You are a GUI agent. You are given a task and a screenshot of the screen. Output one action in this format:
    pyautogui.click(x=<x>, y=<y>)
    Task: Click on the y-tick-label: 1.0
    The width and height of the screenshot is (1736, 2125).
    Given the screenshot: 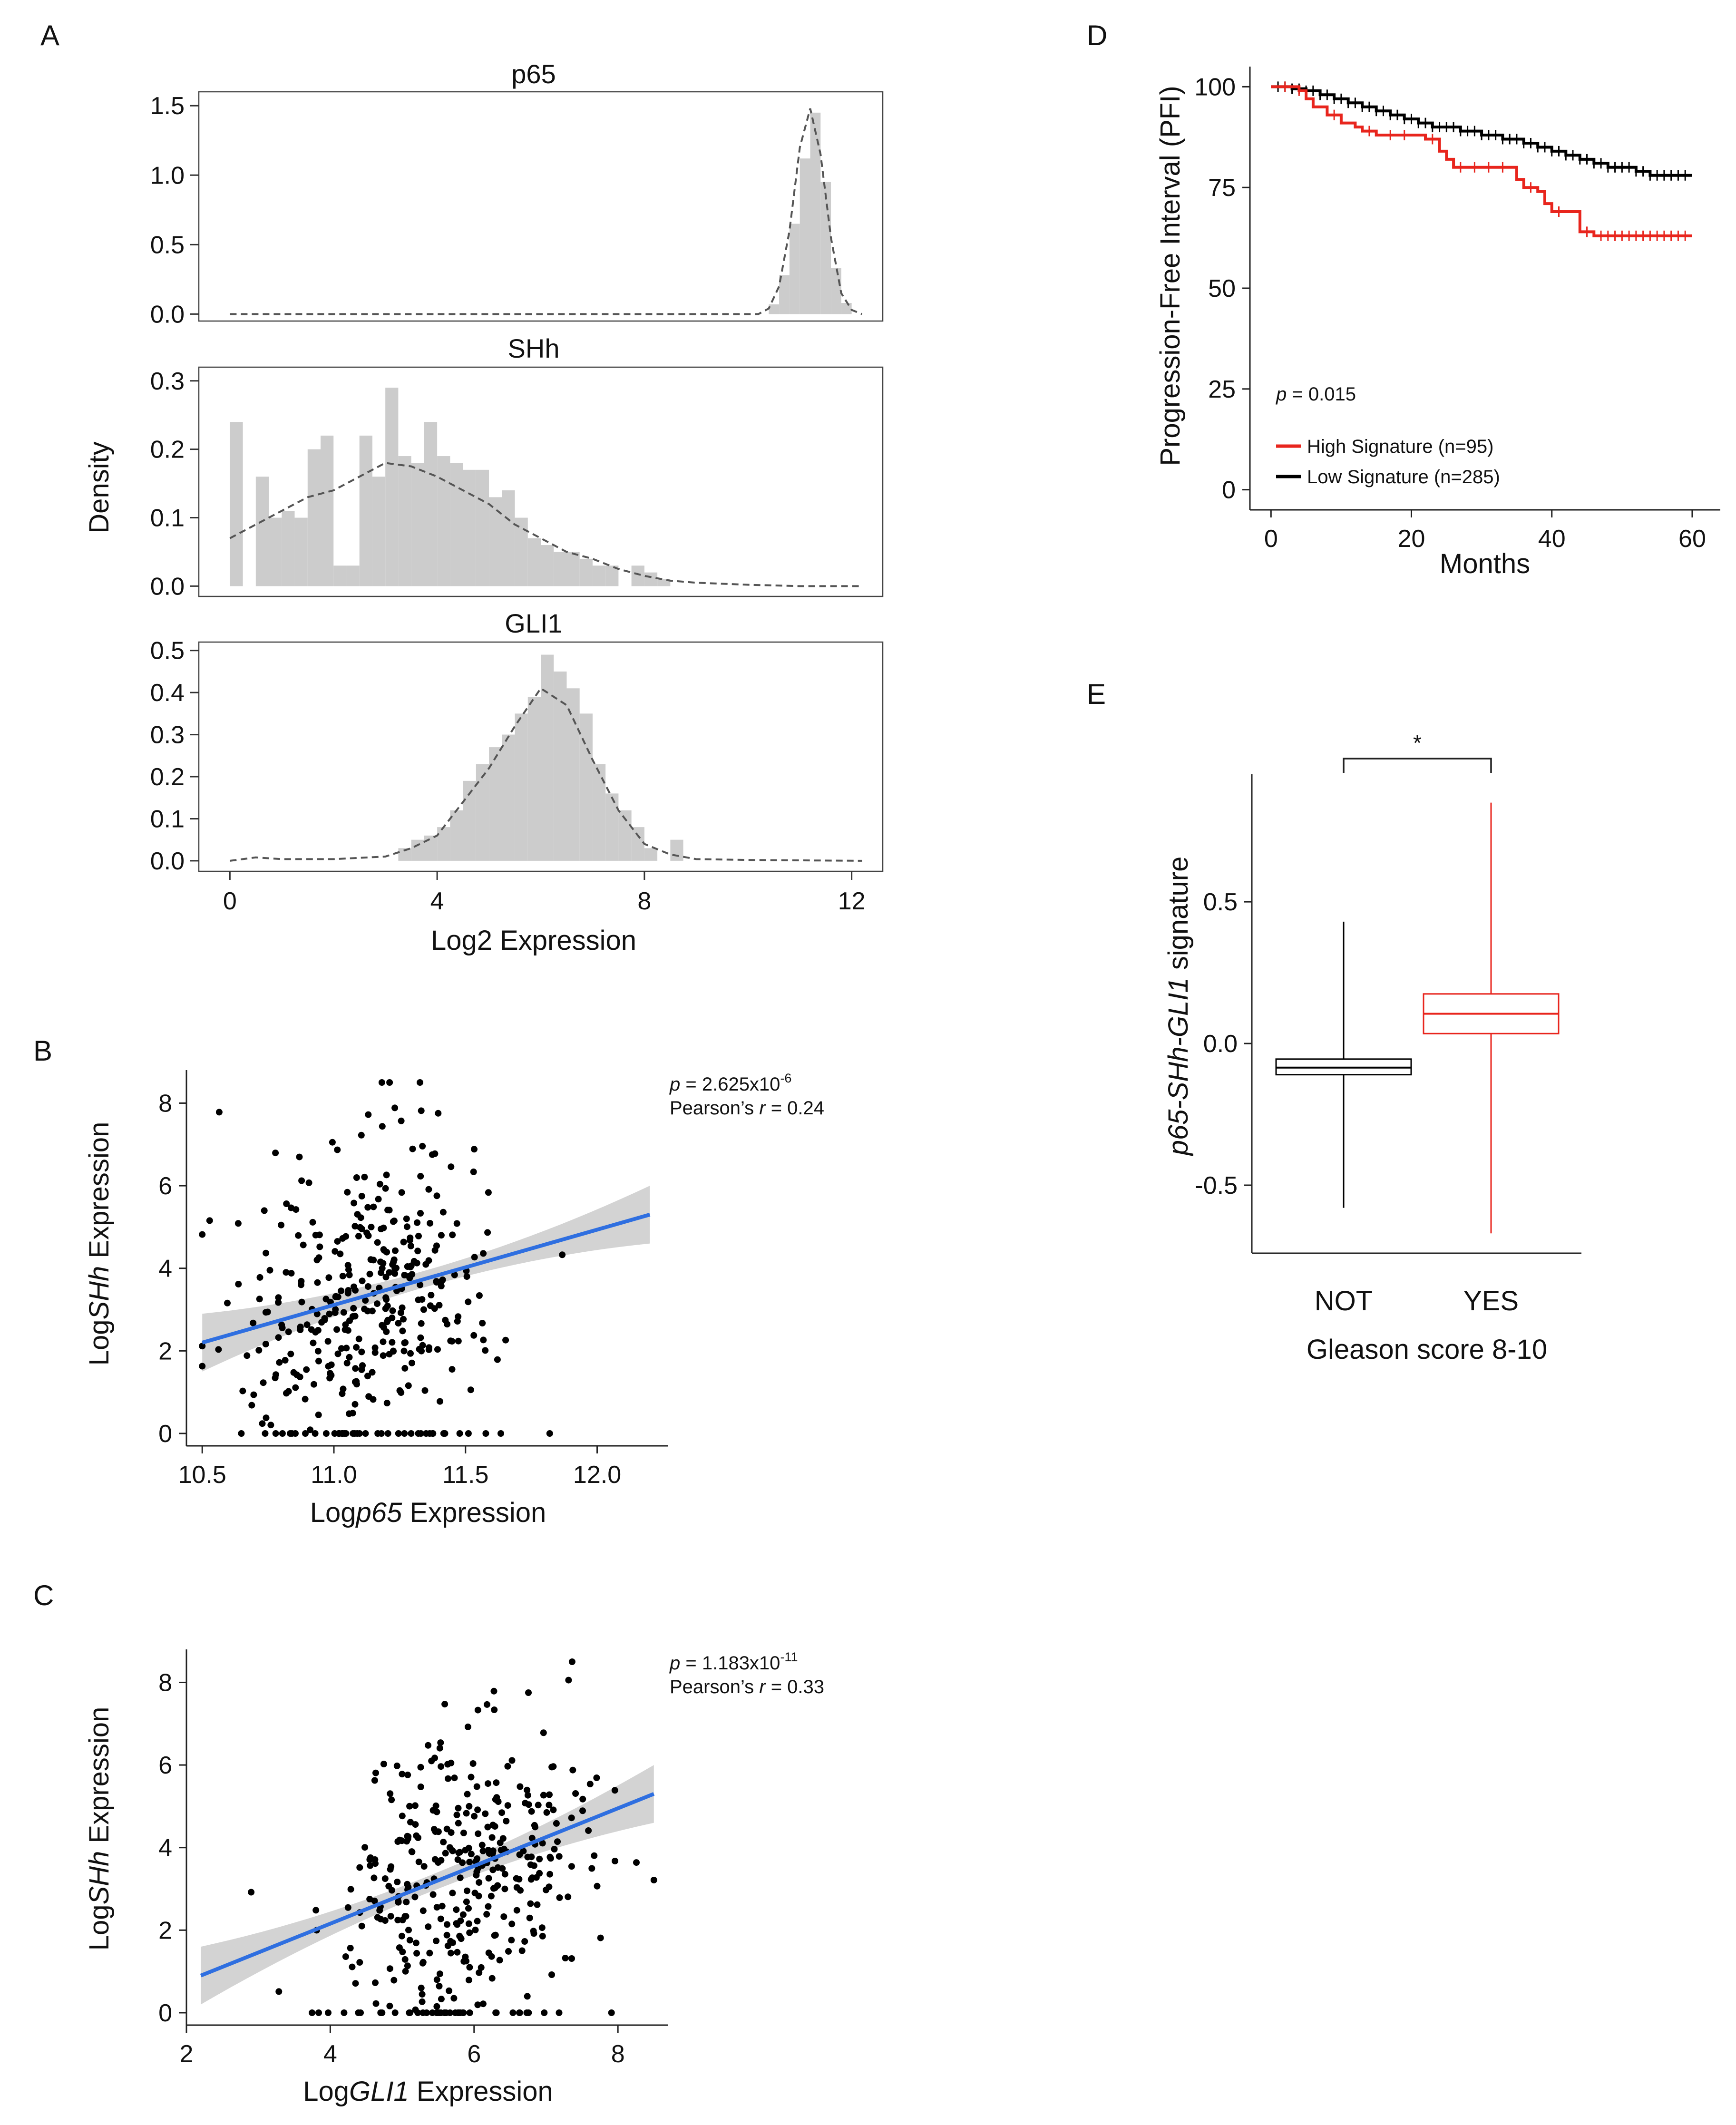 What is the action you would take?
    pyautogui.click(x=168, y=175)
    